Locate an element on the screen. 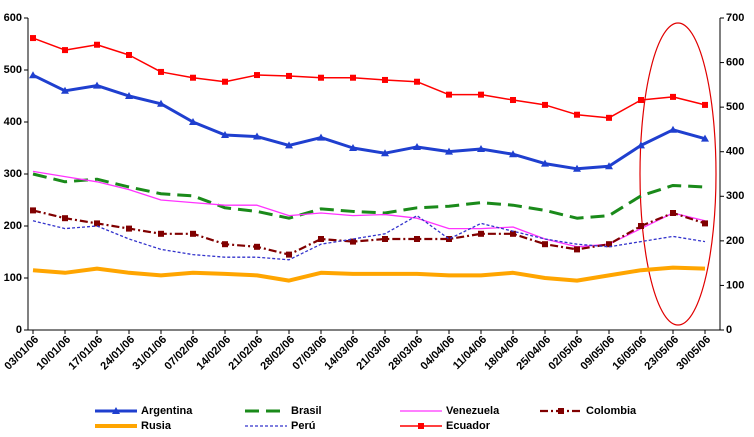 This screenshot has height=437, width=754. x-tick-label: 28/02/06 is located at coordinates (277, 353).